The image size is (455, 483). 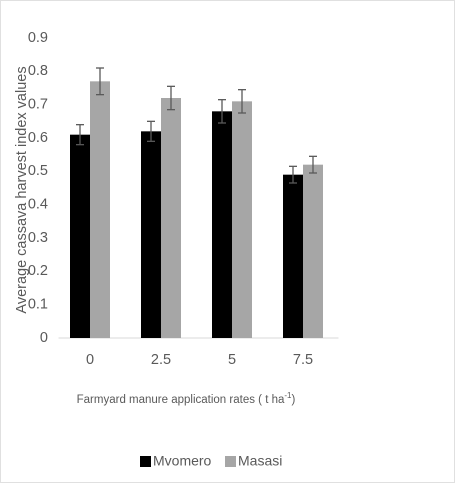 I want to click on y-tick-label: 0.3, so click(x=38, y=238).